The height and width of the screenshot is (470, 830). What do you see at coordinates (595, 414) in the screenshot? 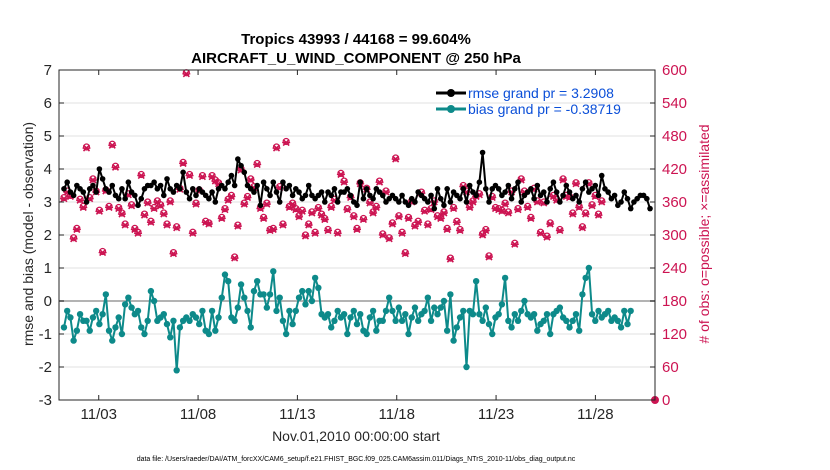
I see `x-tick-label: 11/28` at bounding box center [595, 414].